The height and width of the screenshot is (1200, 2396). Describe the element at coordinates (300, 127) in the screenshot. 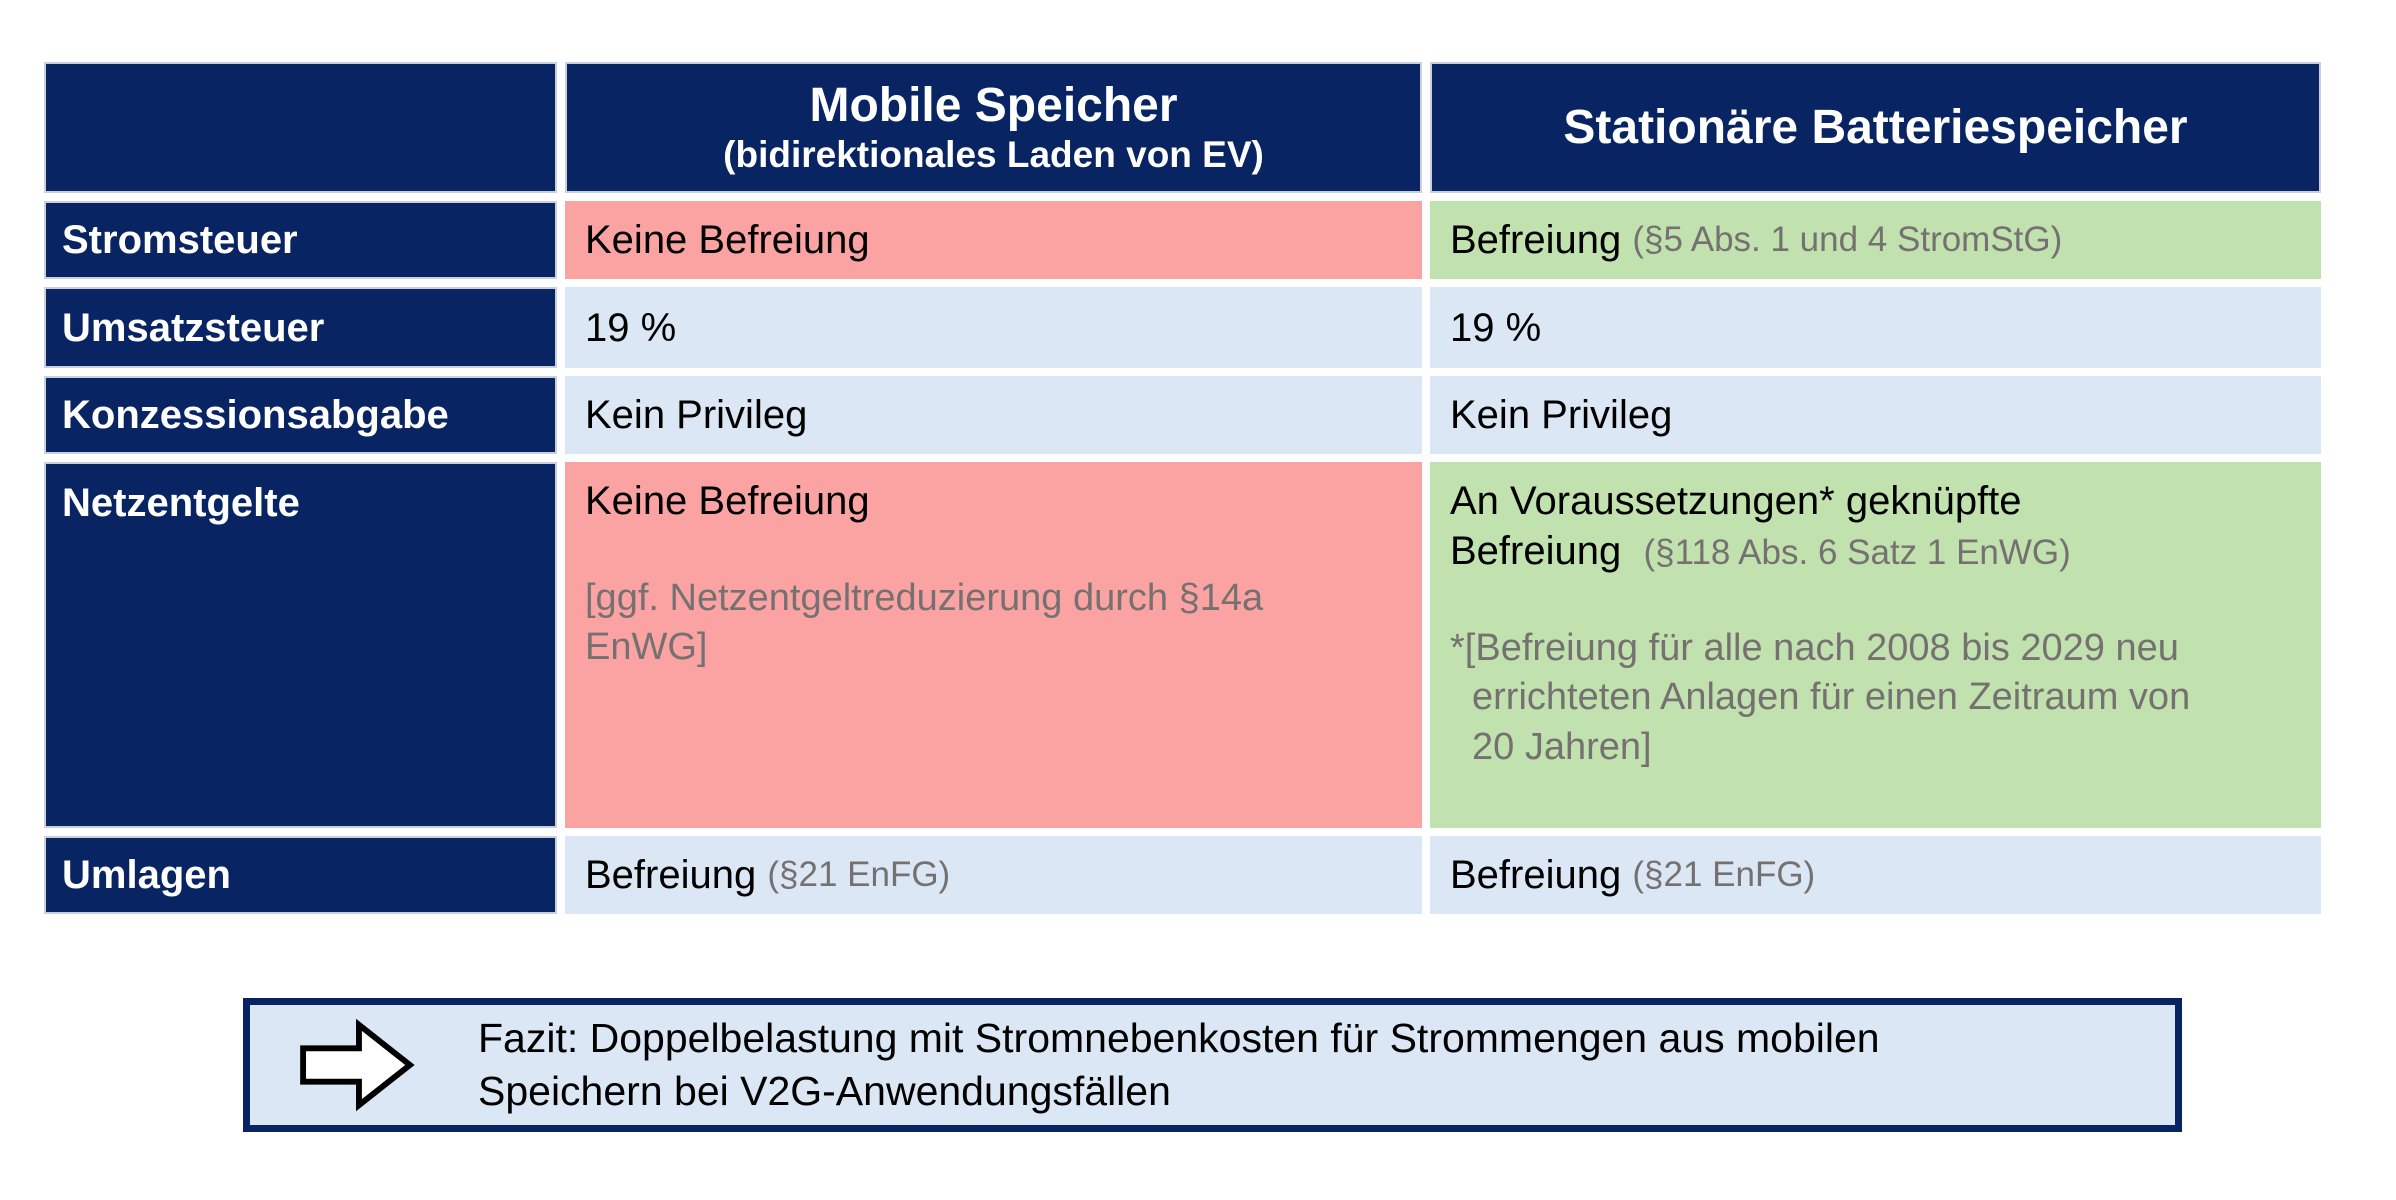

I see `header-empty-cell` at that location.